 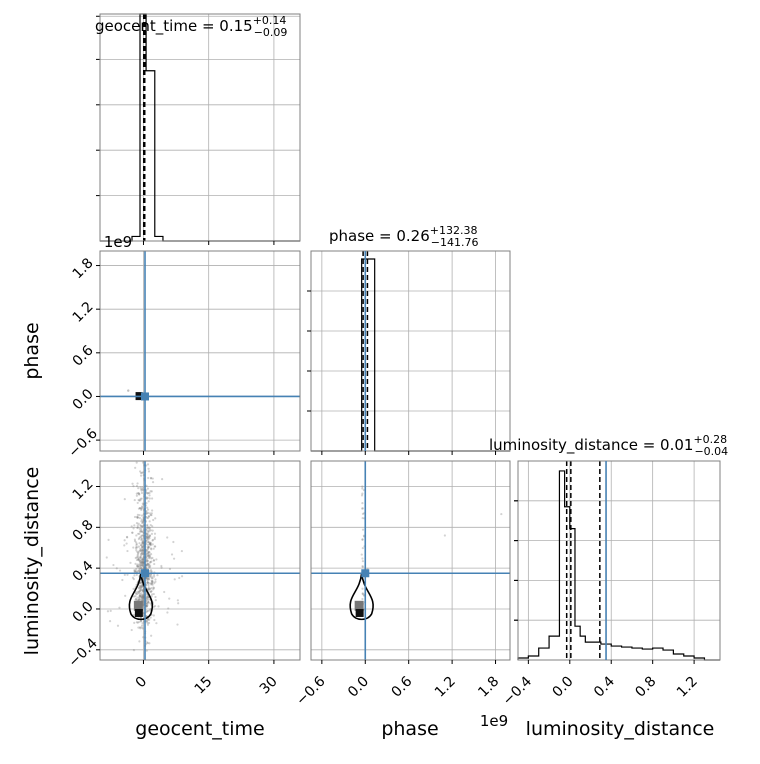 What do you see at coordinates (517, 690) in the screenshot?
I see `tick-label-x-luminosity_distance-0: −0.4` at bounding box center [517, 690].